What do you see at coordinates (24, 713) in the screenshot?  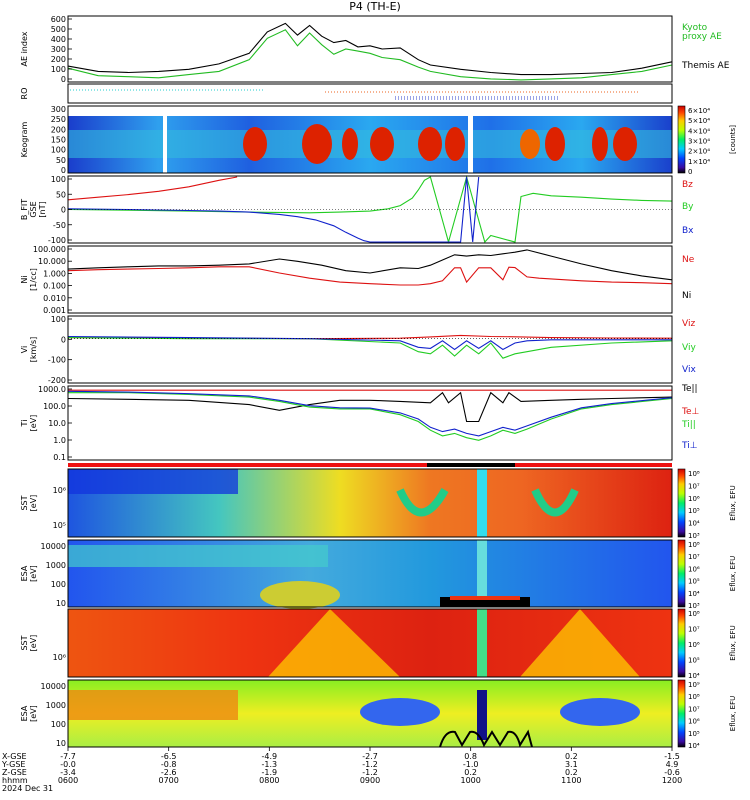 I see `y-axis-label: ESA` at bounding box center [24, 713].